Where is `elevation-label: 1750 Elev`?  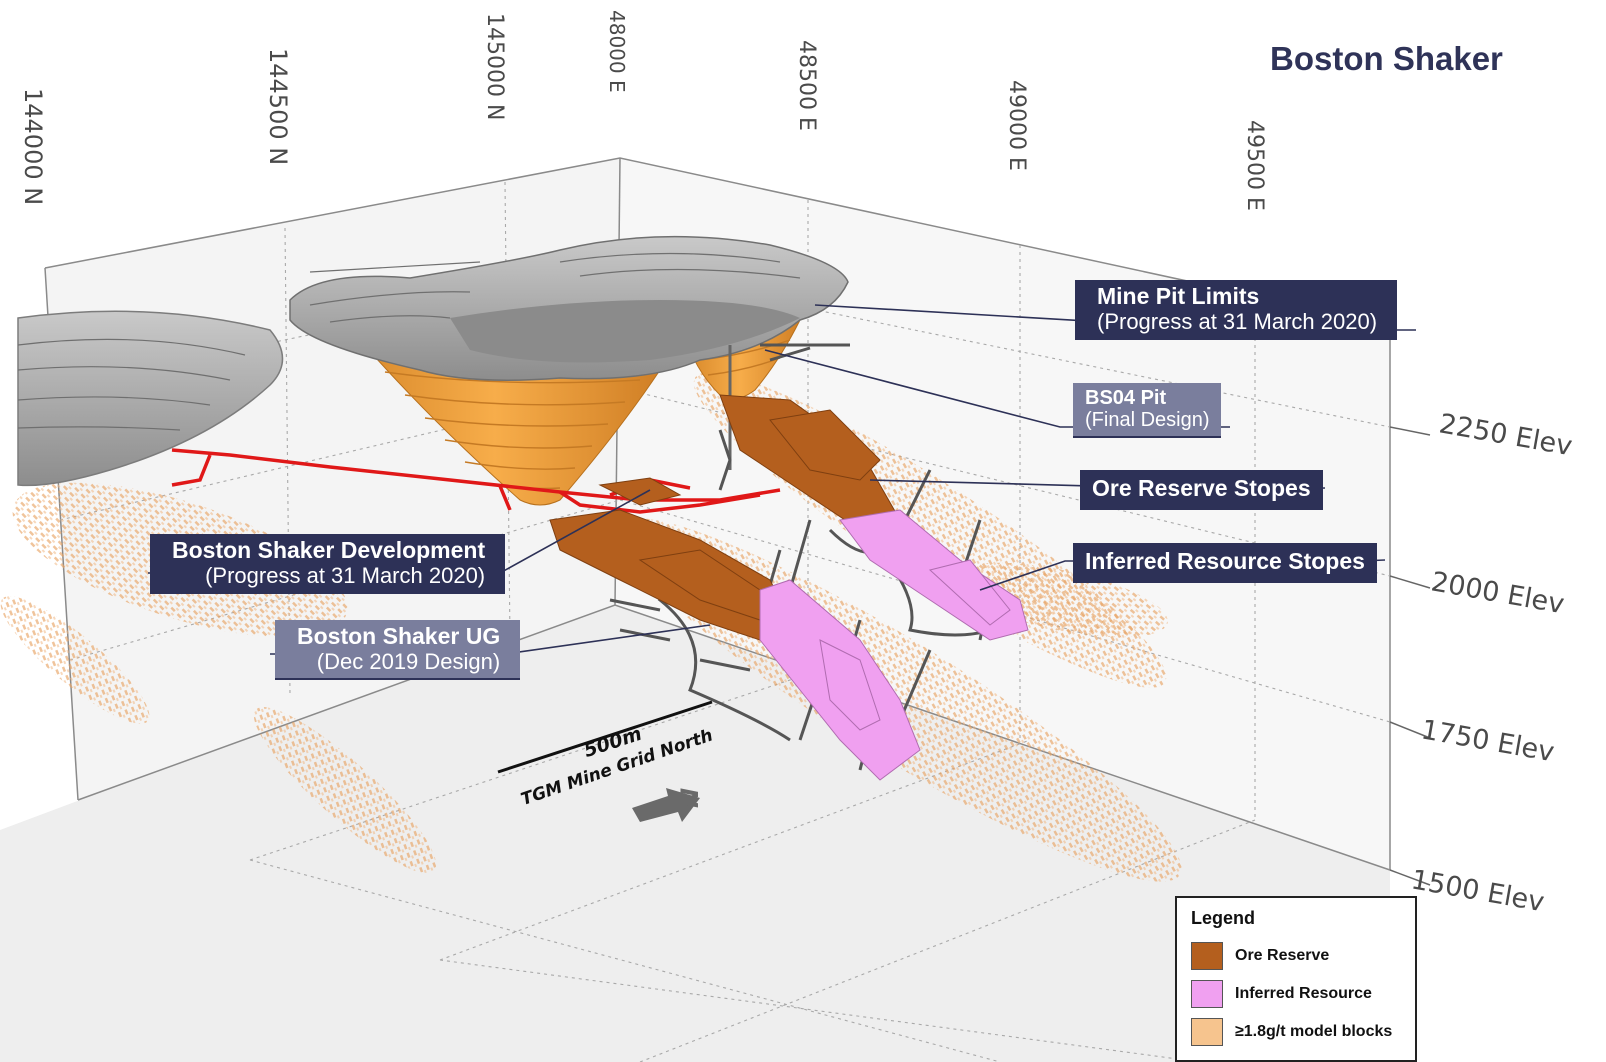 elevation-label: 1750 Elev is located at coordinates (1488, 741).